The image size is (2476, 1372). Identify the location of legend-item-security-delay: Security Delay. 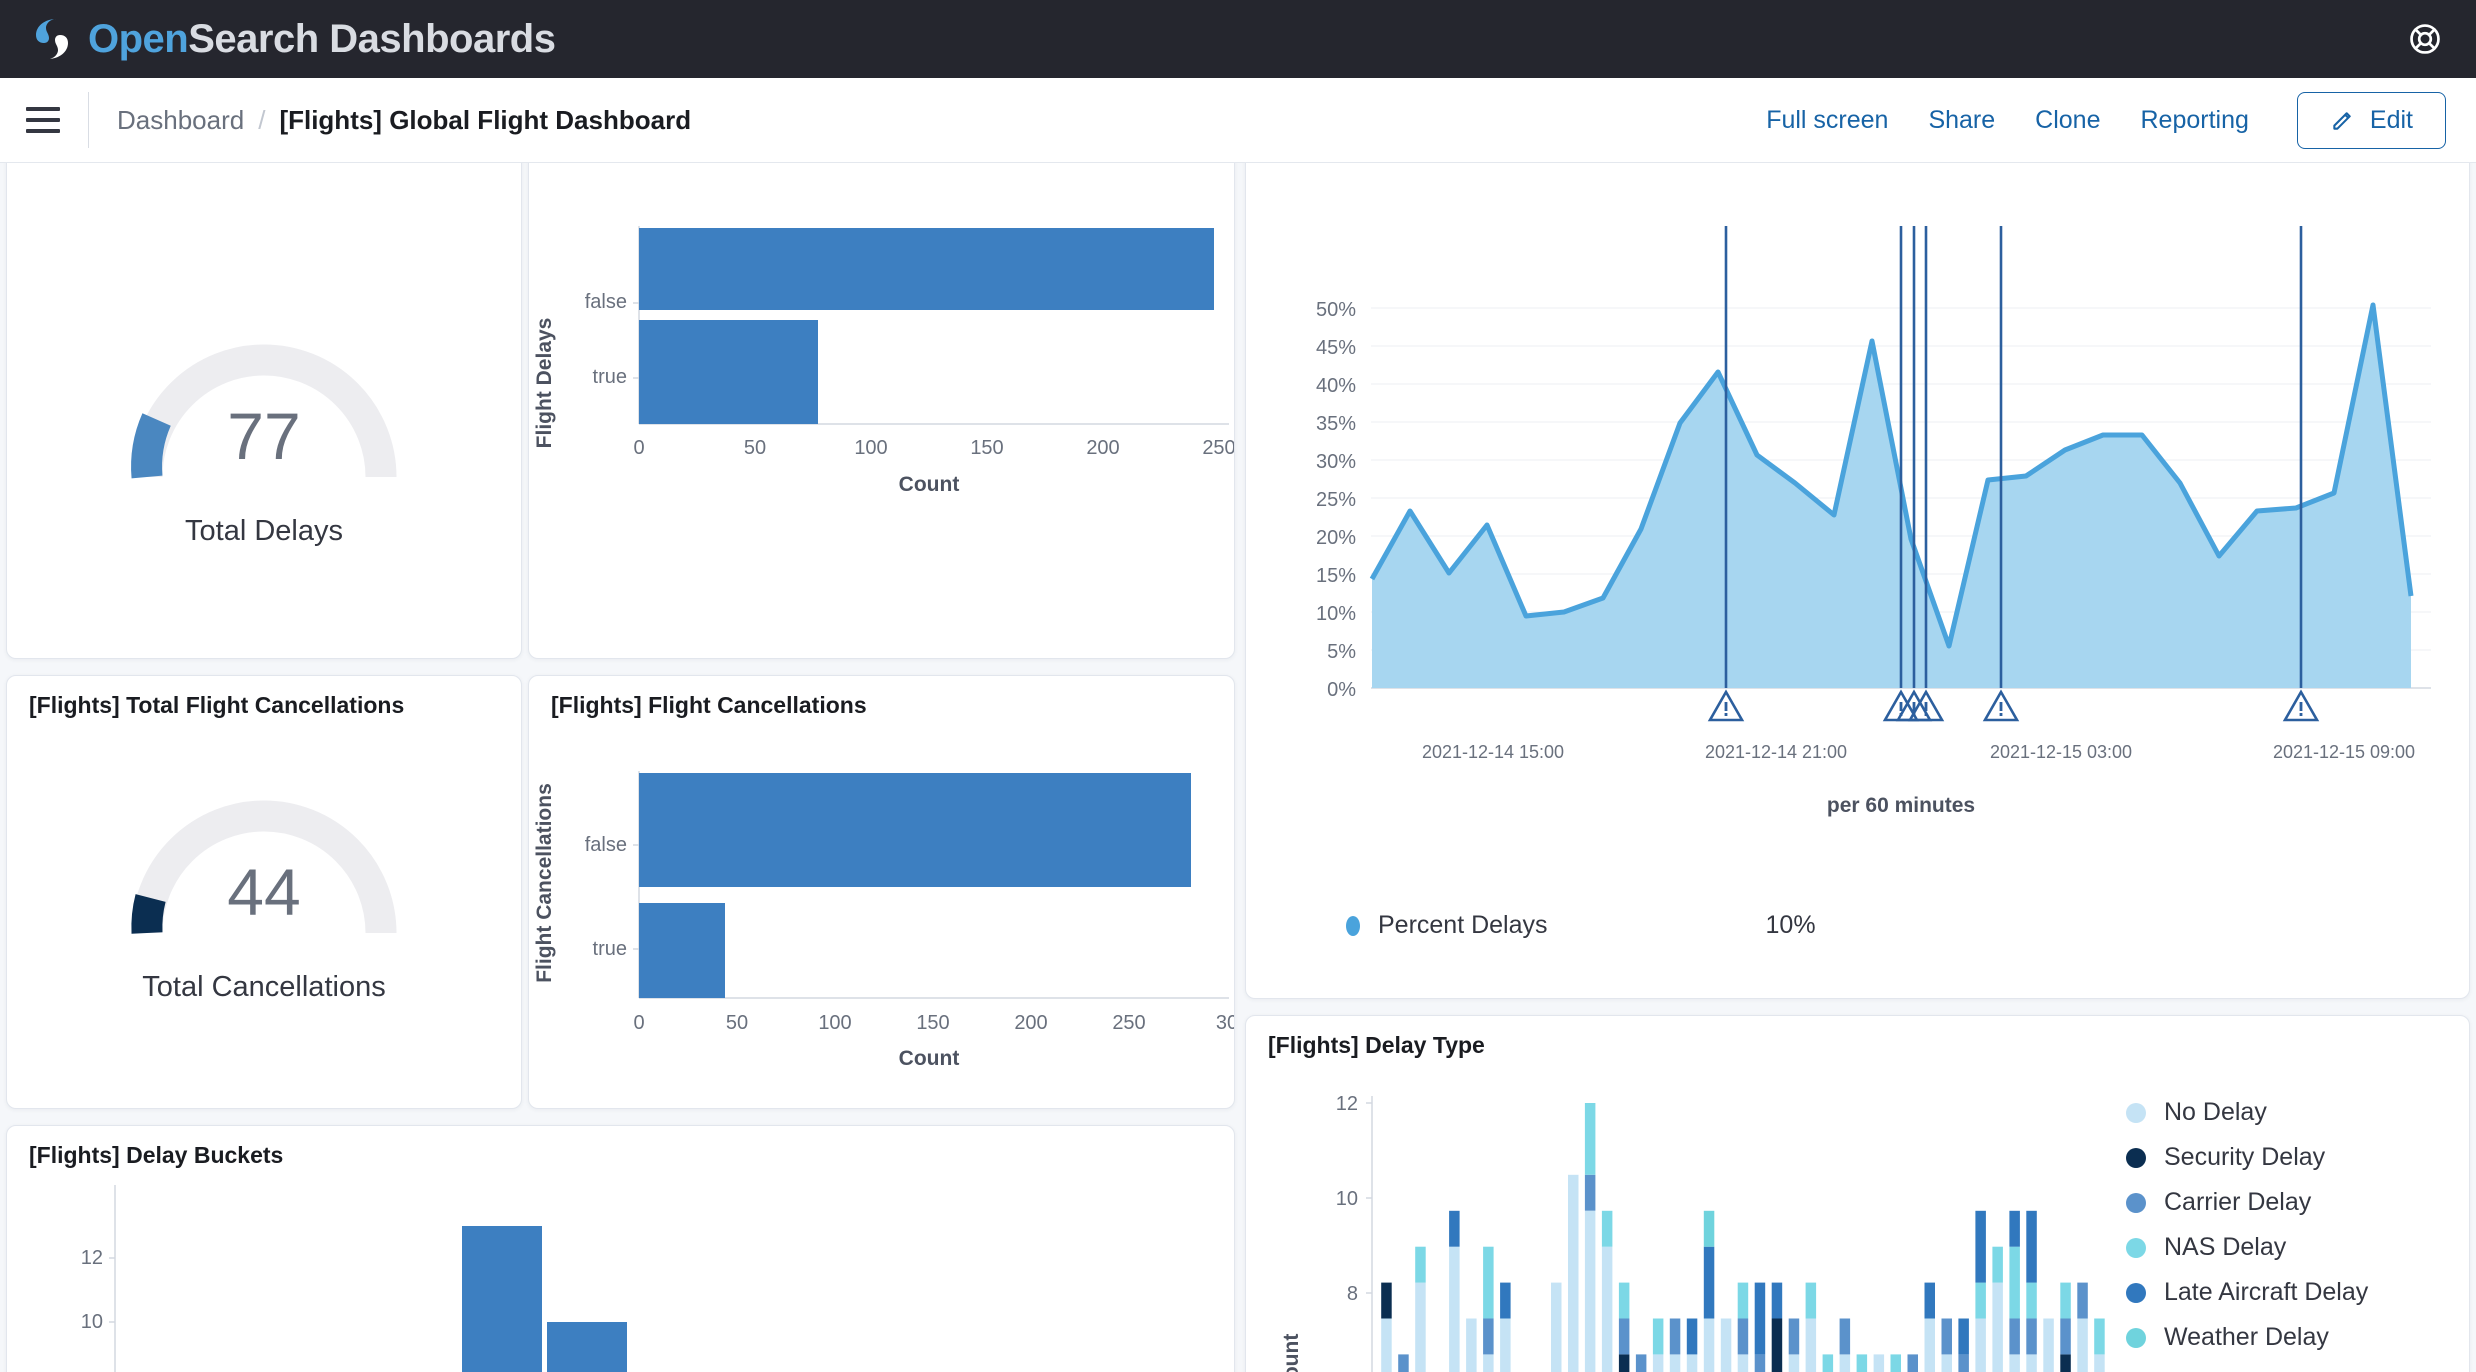
(2247, 1157).